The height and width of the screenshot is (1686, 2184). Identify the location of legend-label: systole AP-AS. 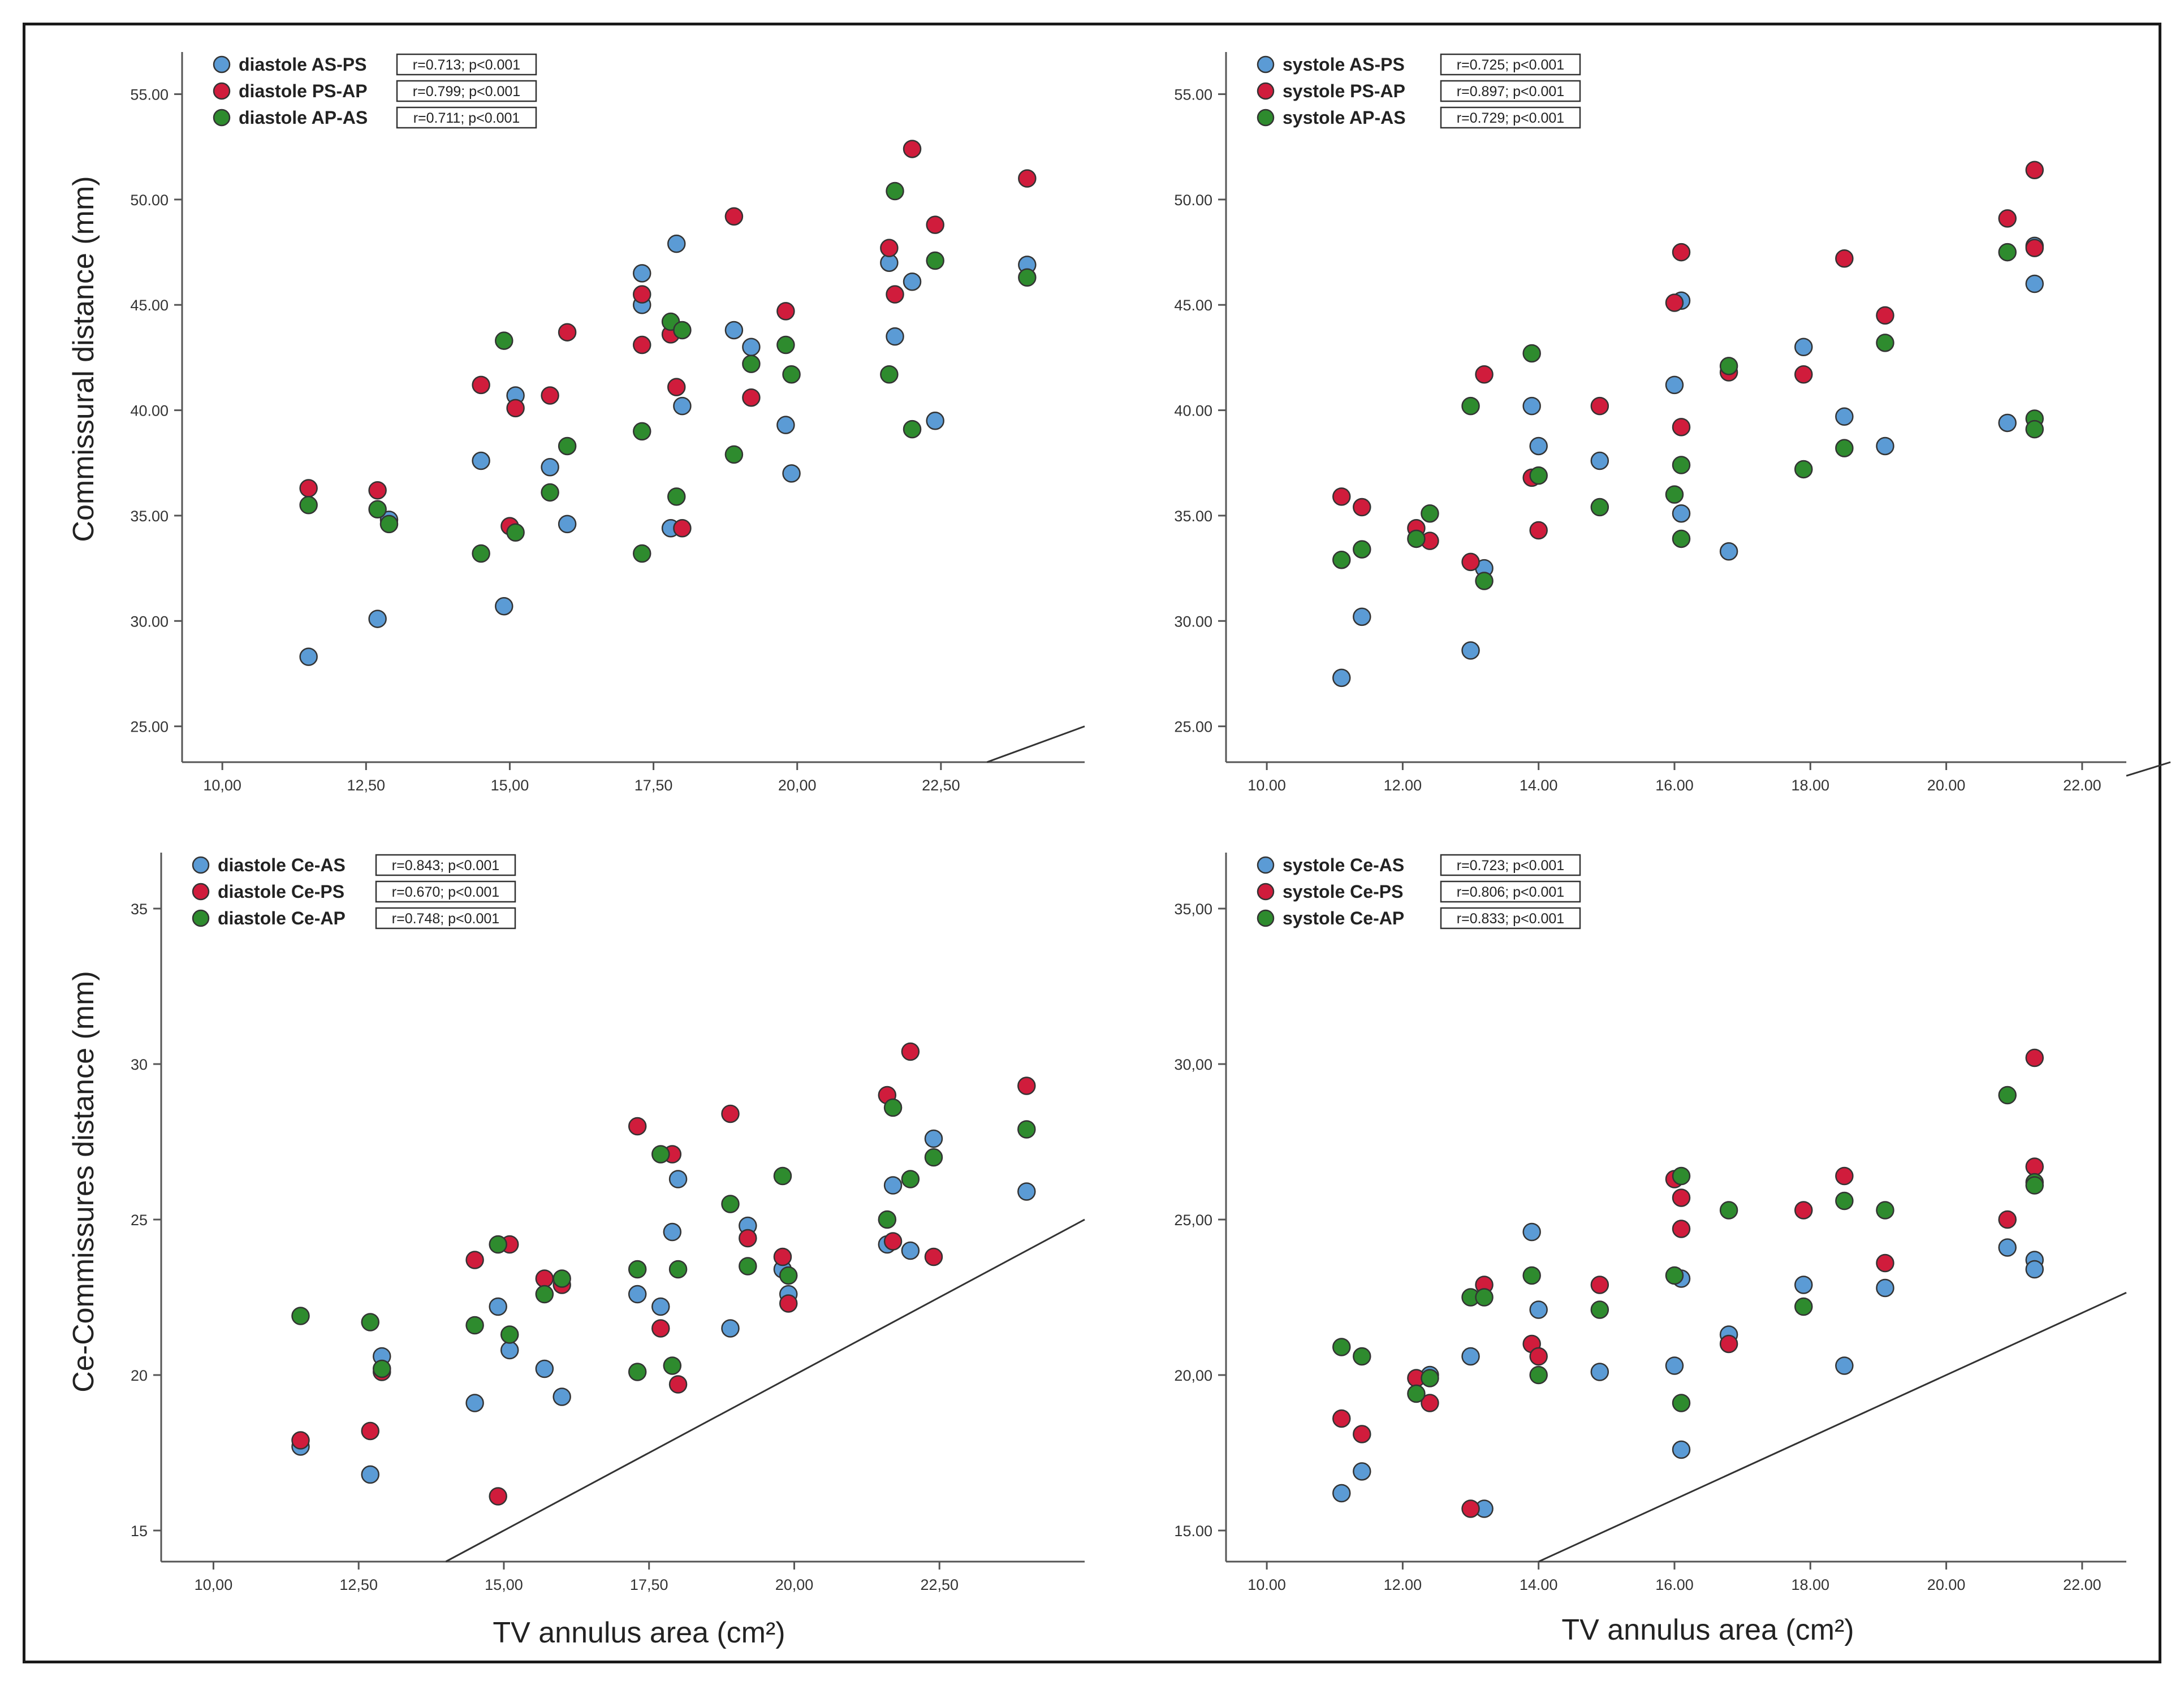
(1344, 118).